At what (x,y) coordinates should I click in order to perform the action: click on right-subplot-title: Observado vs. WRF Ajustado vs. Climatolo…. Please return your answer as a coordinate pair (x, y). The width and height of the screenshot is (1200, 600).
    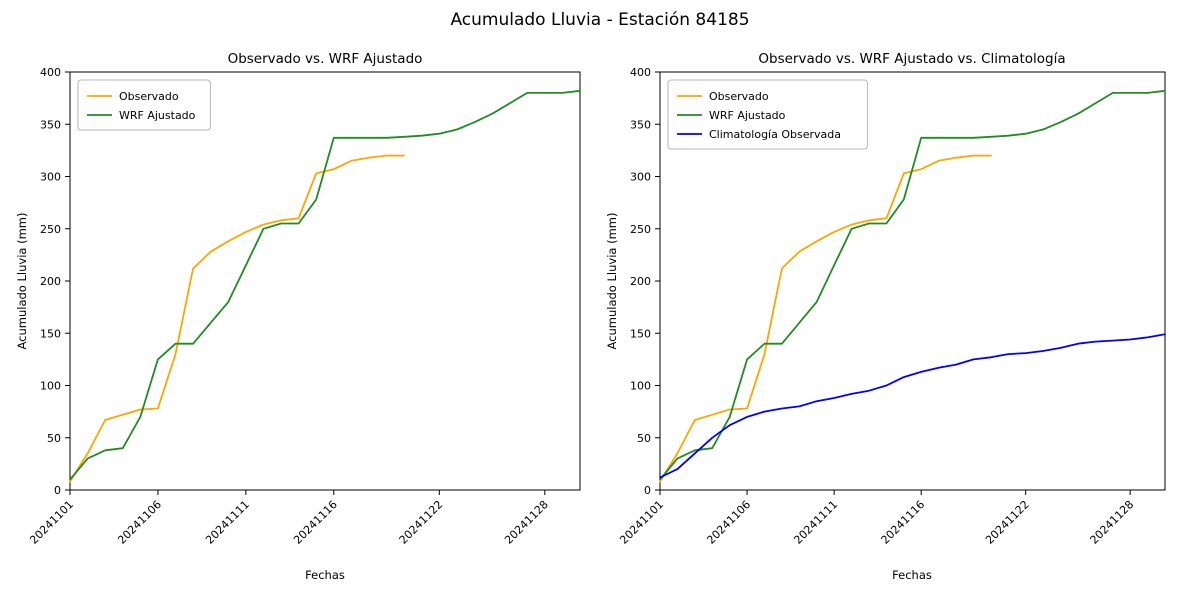
    Looking at the image, I should click on (912, 59).